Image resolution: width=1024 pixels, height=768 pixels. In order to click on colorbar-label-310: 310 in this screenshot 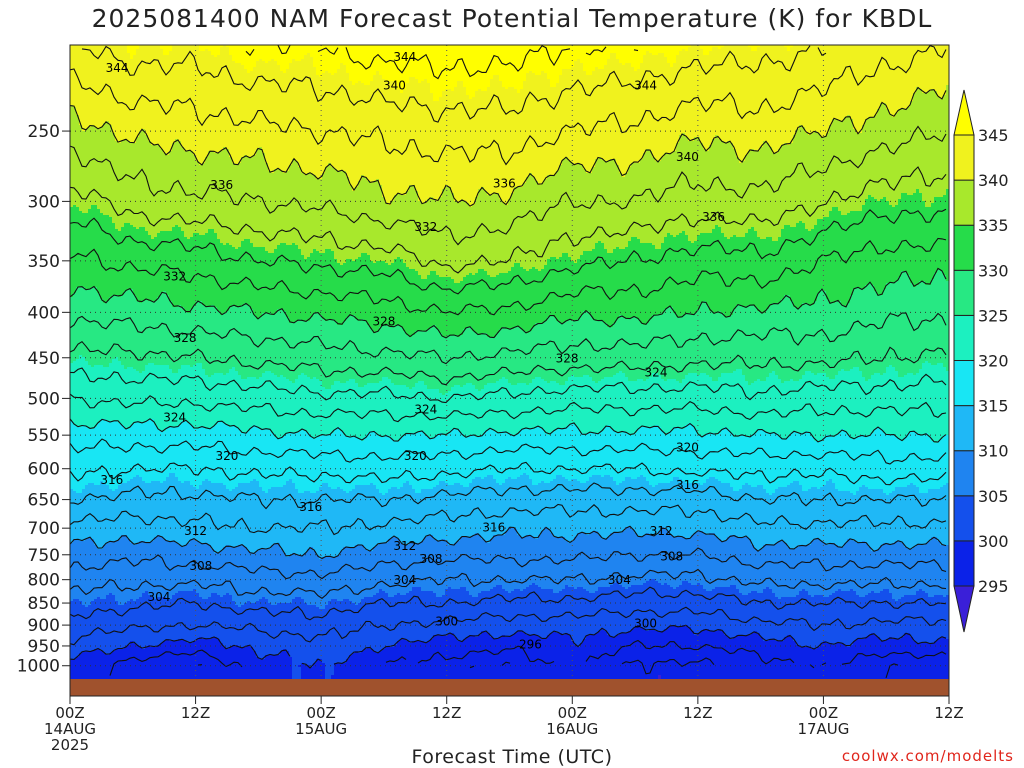, I will do `click(993, 451)`.